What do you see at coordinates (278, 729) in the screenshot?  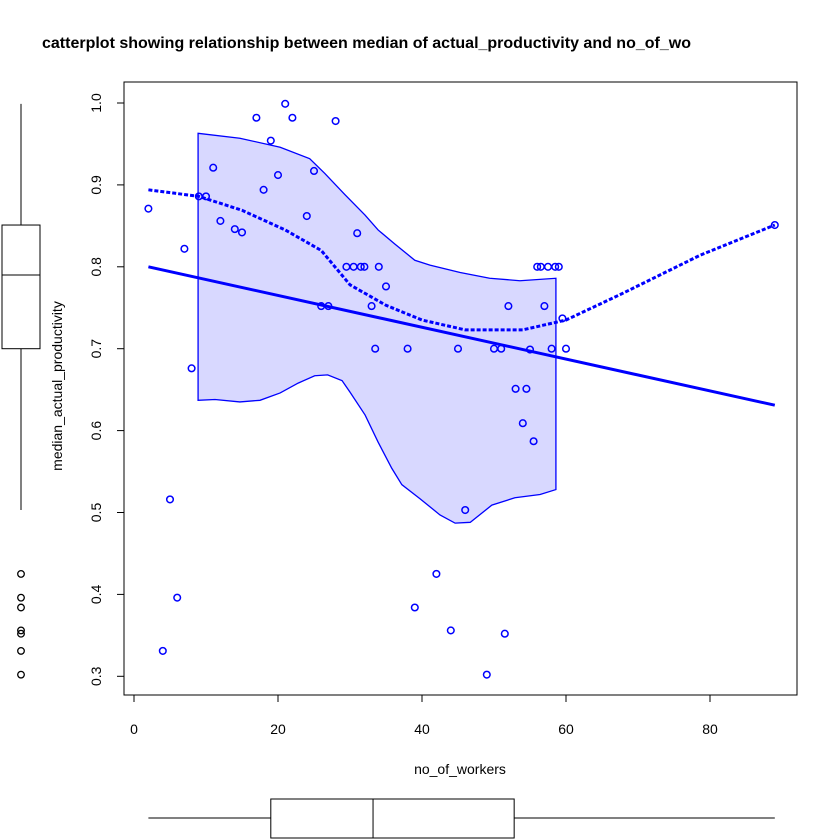 I see `x-tick-label: 20` at bounding box center [278, 729].